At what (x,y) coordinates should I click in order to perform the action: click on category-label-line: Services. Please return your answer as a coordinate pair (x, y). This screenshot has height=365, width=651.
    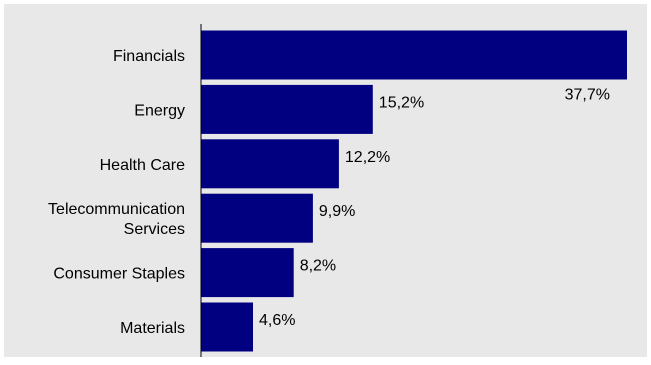
    Looking at the image, I should click on (154, 229).